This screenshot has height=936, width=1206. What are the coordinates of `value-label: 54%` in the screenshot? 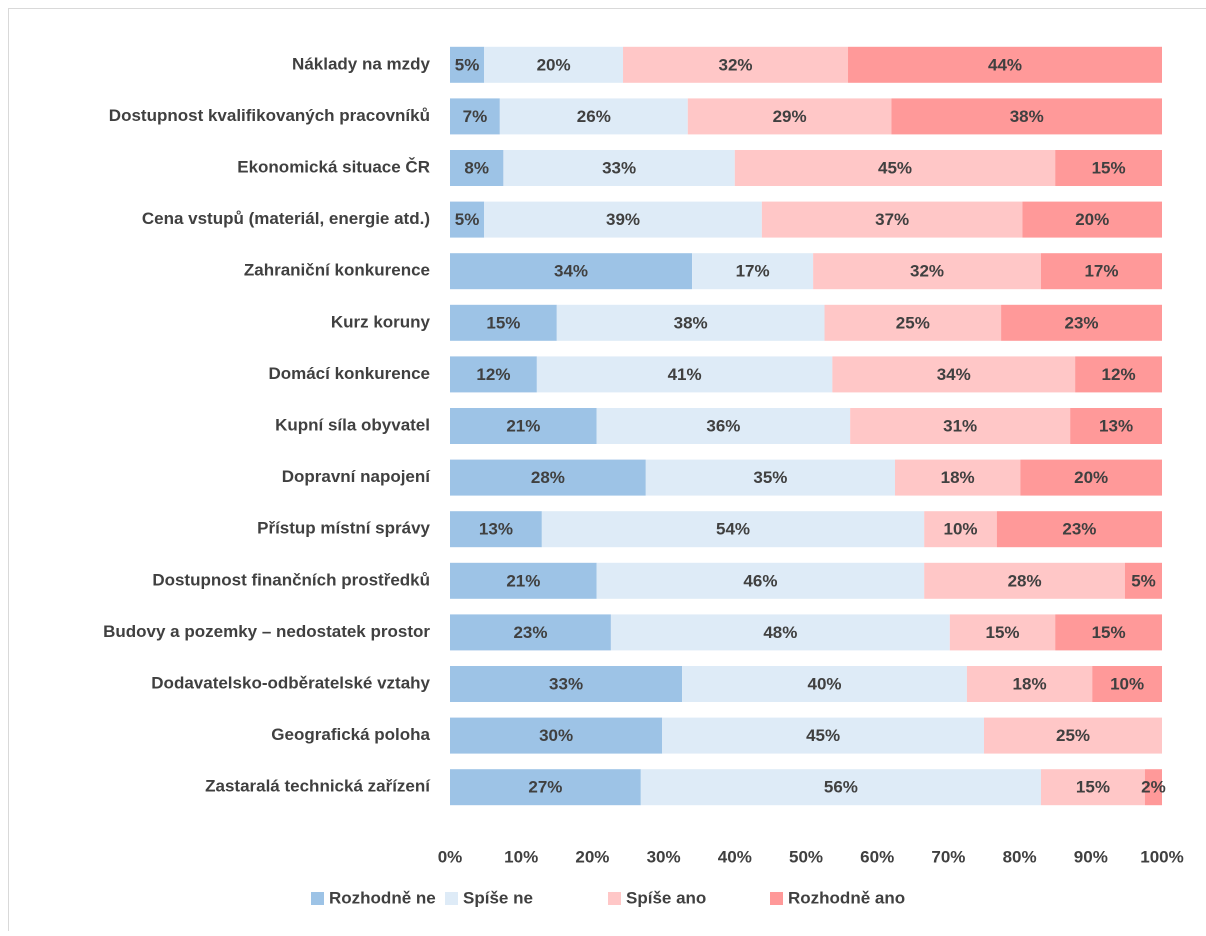 It's located at (733, 529).